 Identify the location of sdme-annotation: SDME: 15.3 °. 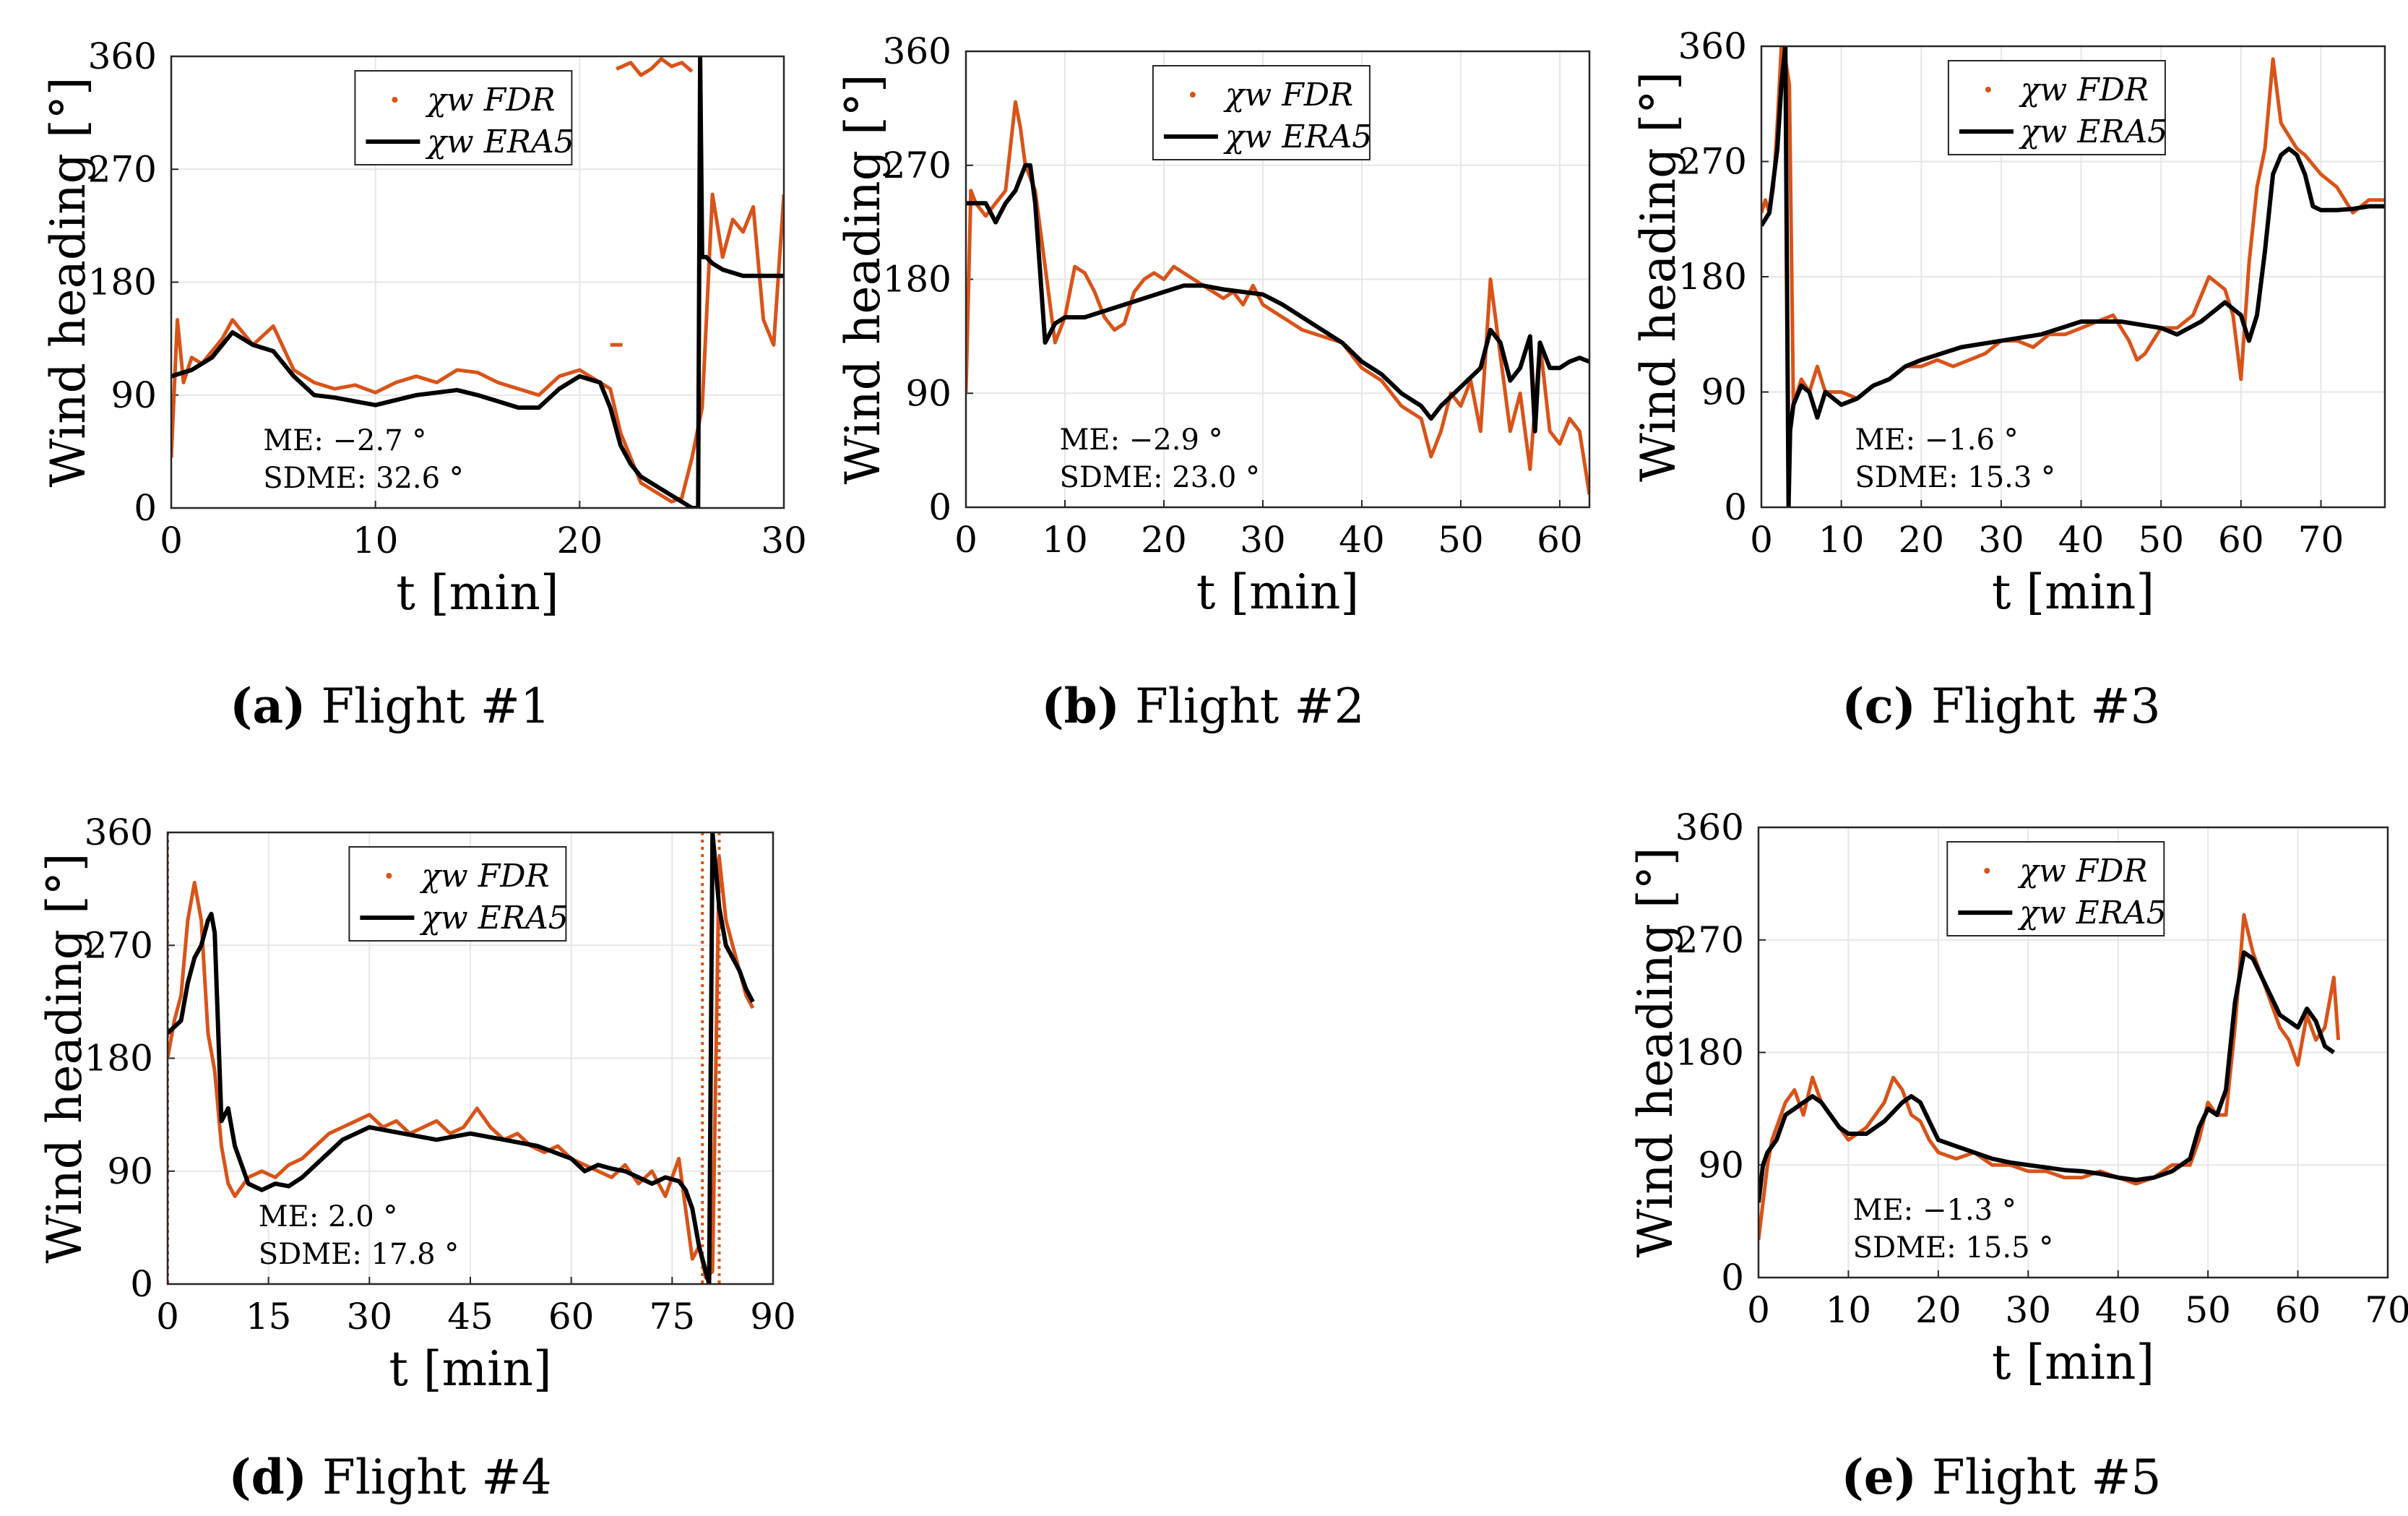
(1955, 477).